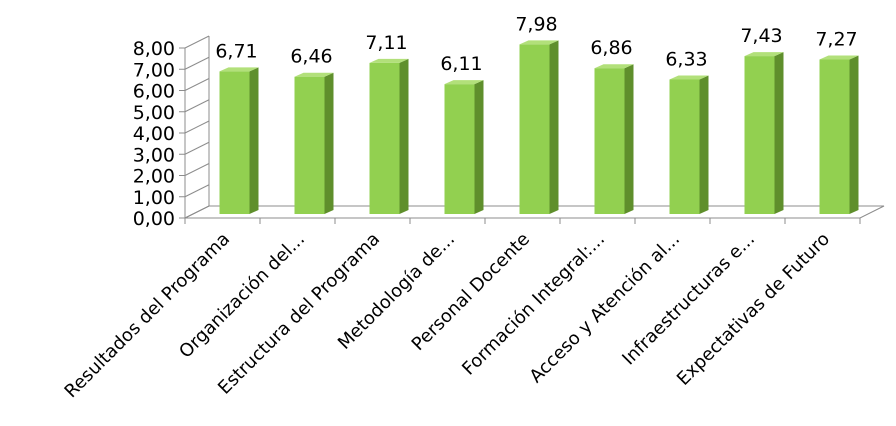  I want to click on y-tick-label: 2,00, so click(154, 177).